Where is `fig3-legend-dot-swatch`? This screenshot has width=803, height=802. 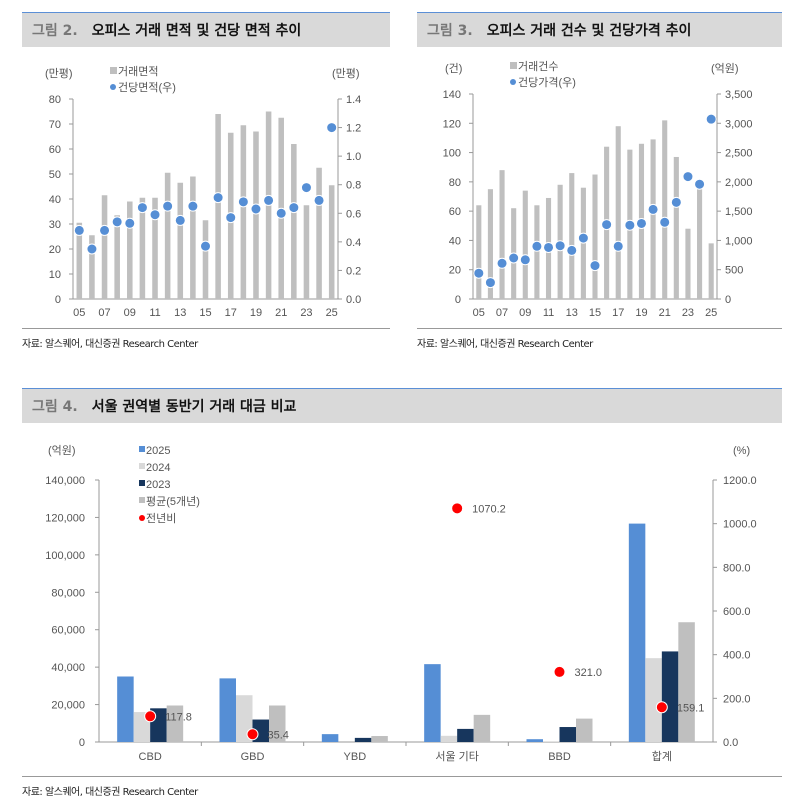
fig3-legend-dot-swatch is located at coordinates (513, 82).